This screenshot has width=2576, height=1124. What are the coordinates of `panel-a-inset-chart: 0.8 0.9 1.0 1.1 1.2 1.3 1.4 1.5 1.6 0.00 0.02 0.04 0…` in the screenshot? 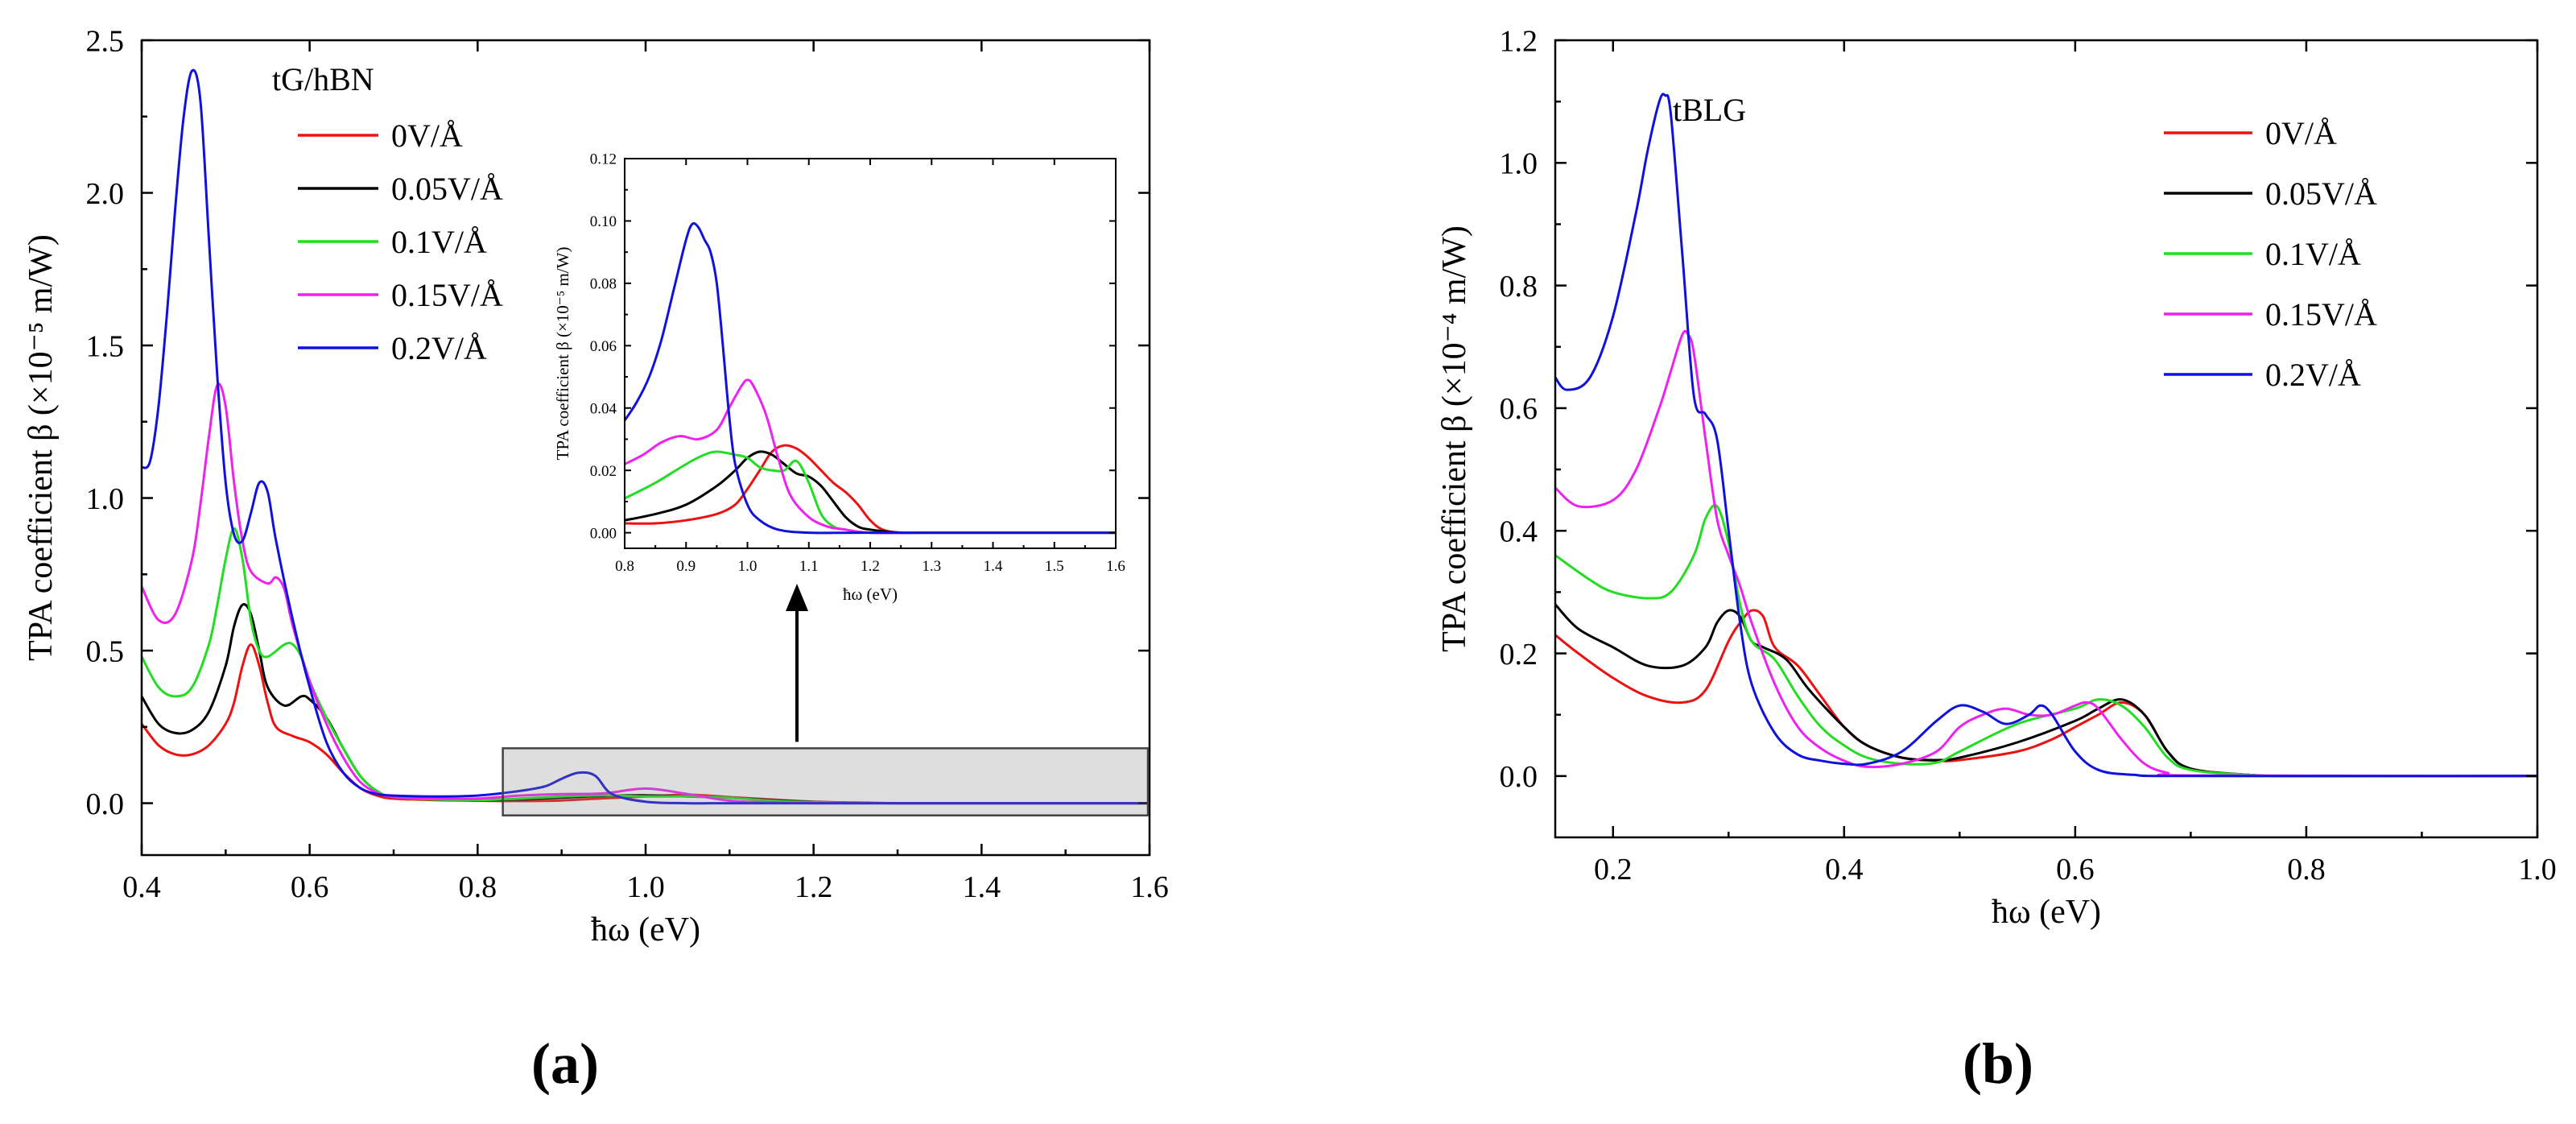 It's located at (839, 377).